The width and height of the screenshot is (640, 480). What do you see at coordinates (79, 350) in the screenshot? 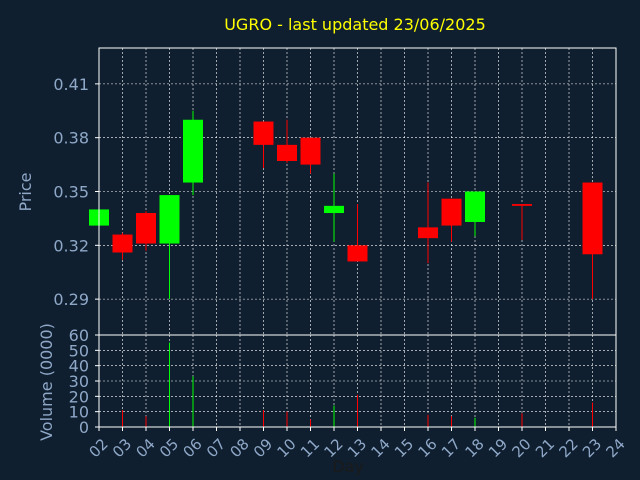
I see `volume-y-tick-label: 50` at bounding box center [79, 350].